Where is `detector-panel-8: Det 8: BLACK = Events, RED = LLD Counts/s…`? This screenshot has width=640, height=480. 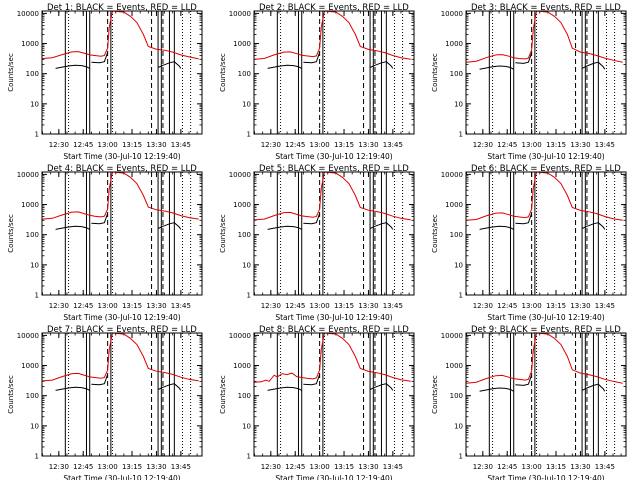 detector-panel-8: Det 8: BLACK = Events, RED = LLD Counts/s… is located at coordinates (317, 402).